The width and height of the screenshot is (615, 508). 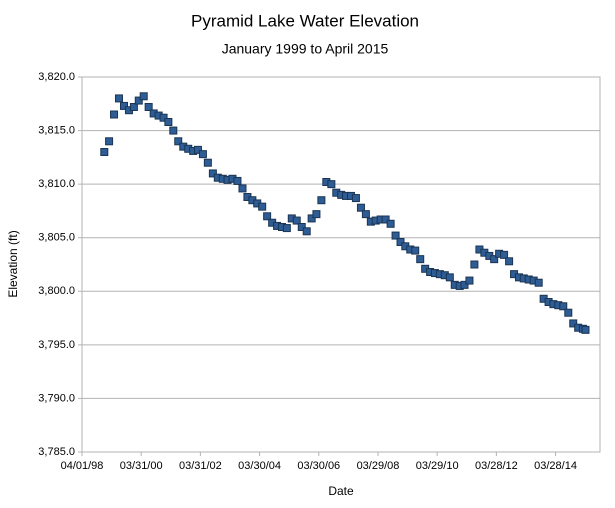 What do you see at coordinates (56, 398) in the screenshot?
I see `y-tick-label: 3,790.0` at bounding box center [56, 398].